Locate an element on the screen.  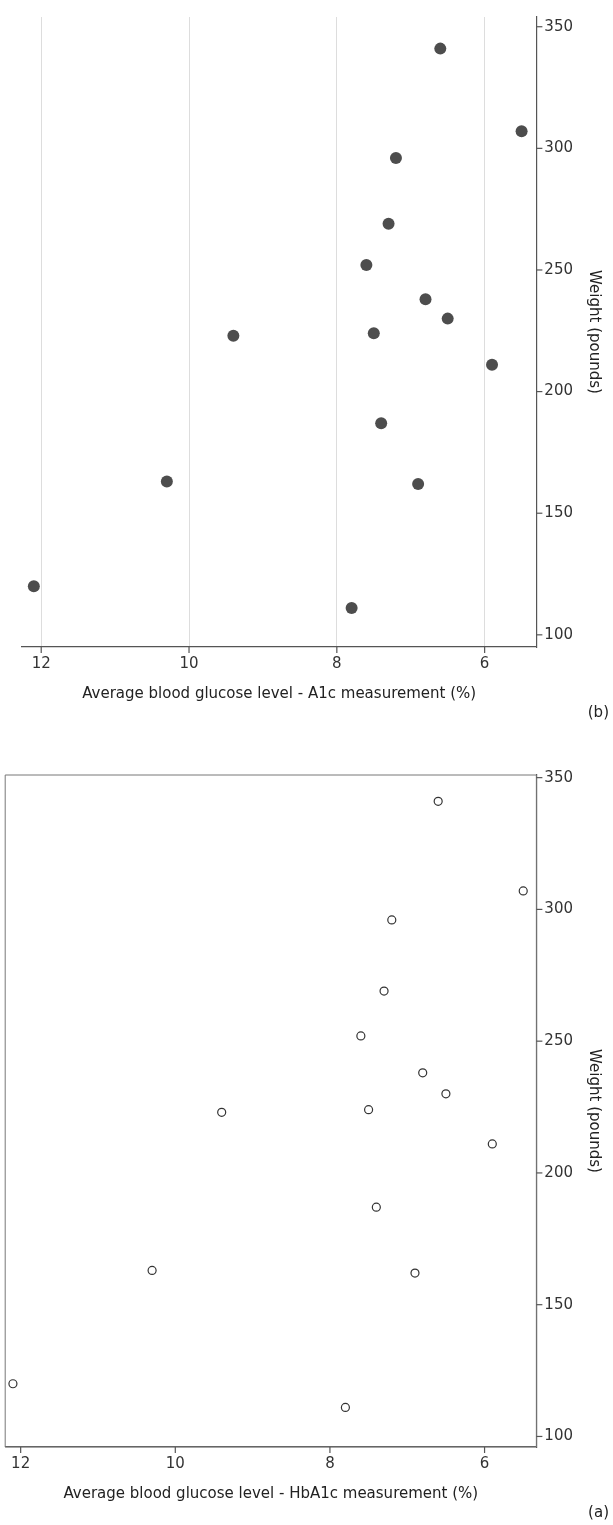
x-axis-title: Average blood glucose level - HbA1c measurement (%) is located at coordinates (271, 1492).